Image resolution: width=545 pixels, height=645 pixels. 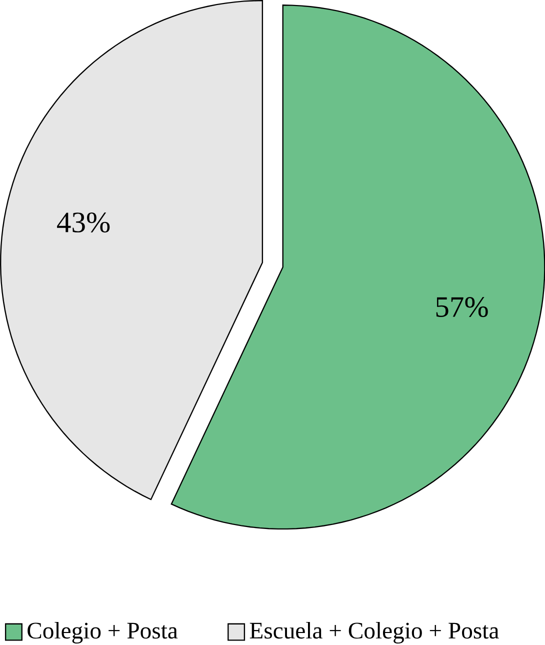 I want to click on data-label: 57%, so click(x=462, y=307).